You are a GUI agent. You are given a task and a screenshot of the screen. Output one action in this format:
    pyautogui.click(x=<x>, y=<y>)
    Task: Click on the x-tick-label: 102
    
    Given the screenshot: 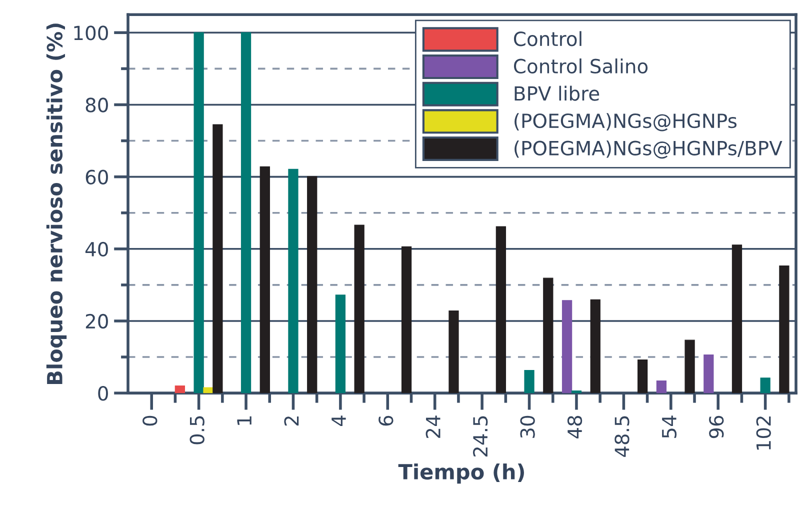 What is the action you would take?
    pyautogui.click(x=763, y=433)
    